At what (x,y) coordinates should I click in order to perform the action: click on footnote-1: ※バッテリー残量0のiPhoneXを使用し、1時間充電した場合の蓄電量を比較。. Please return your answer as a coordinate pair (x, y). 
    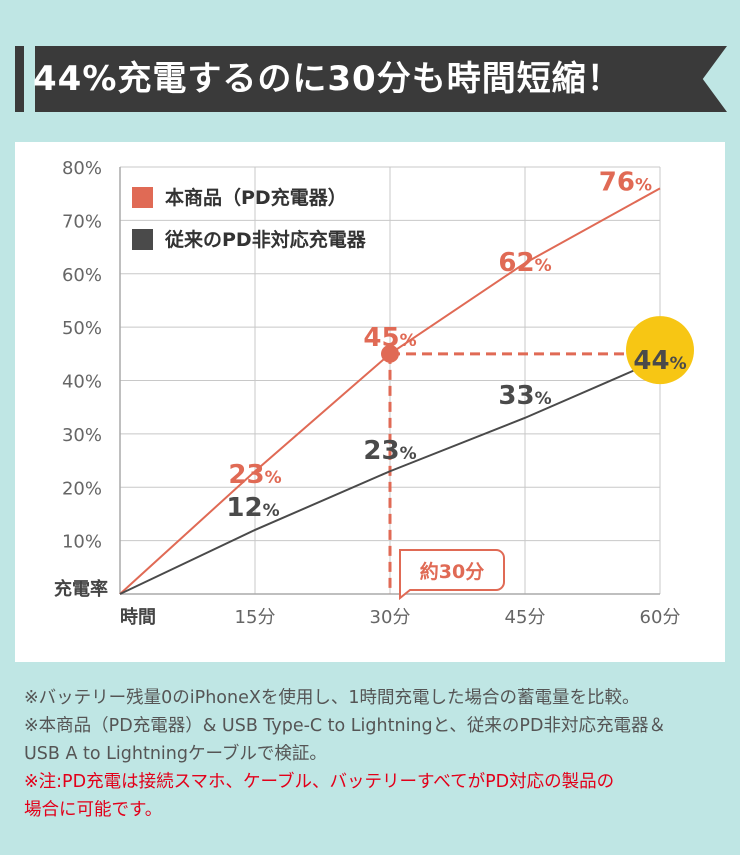
    Looking at the image, I should click on (332, 698).